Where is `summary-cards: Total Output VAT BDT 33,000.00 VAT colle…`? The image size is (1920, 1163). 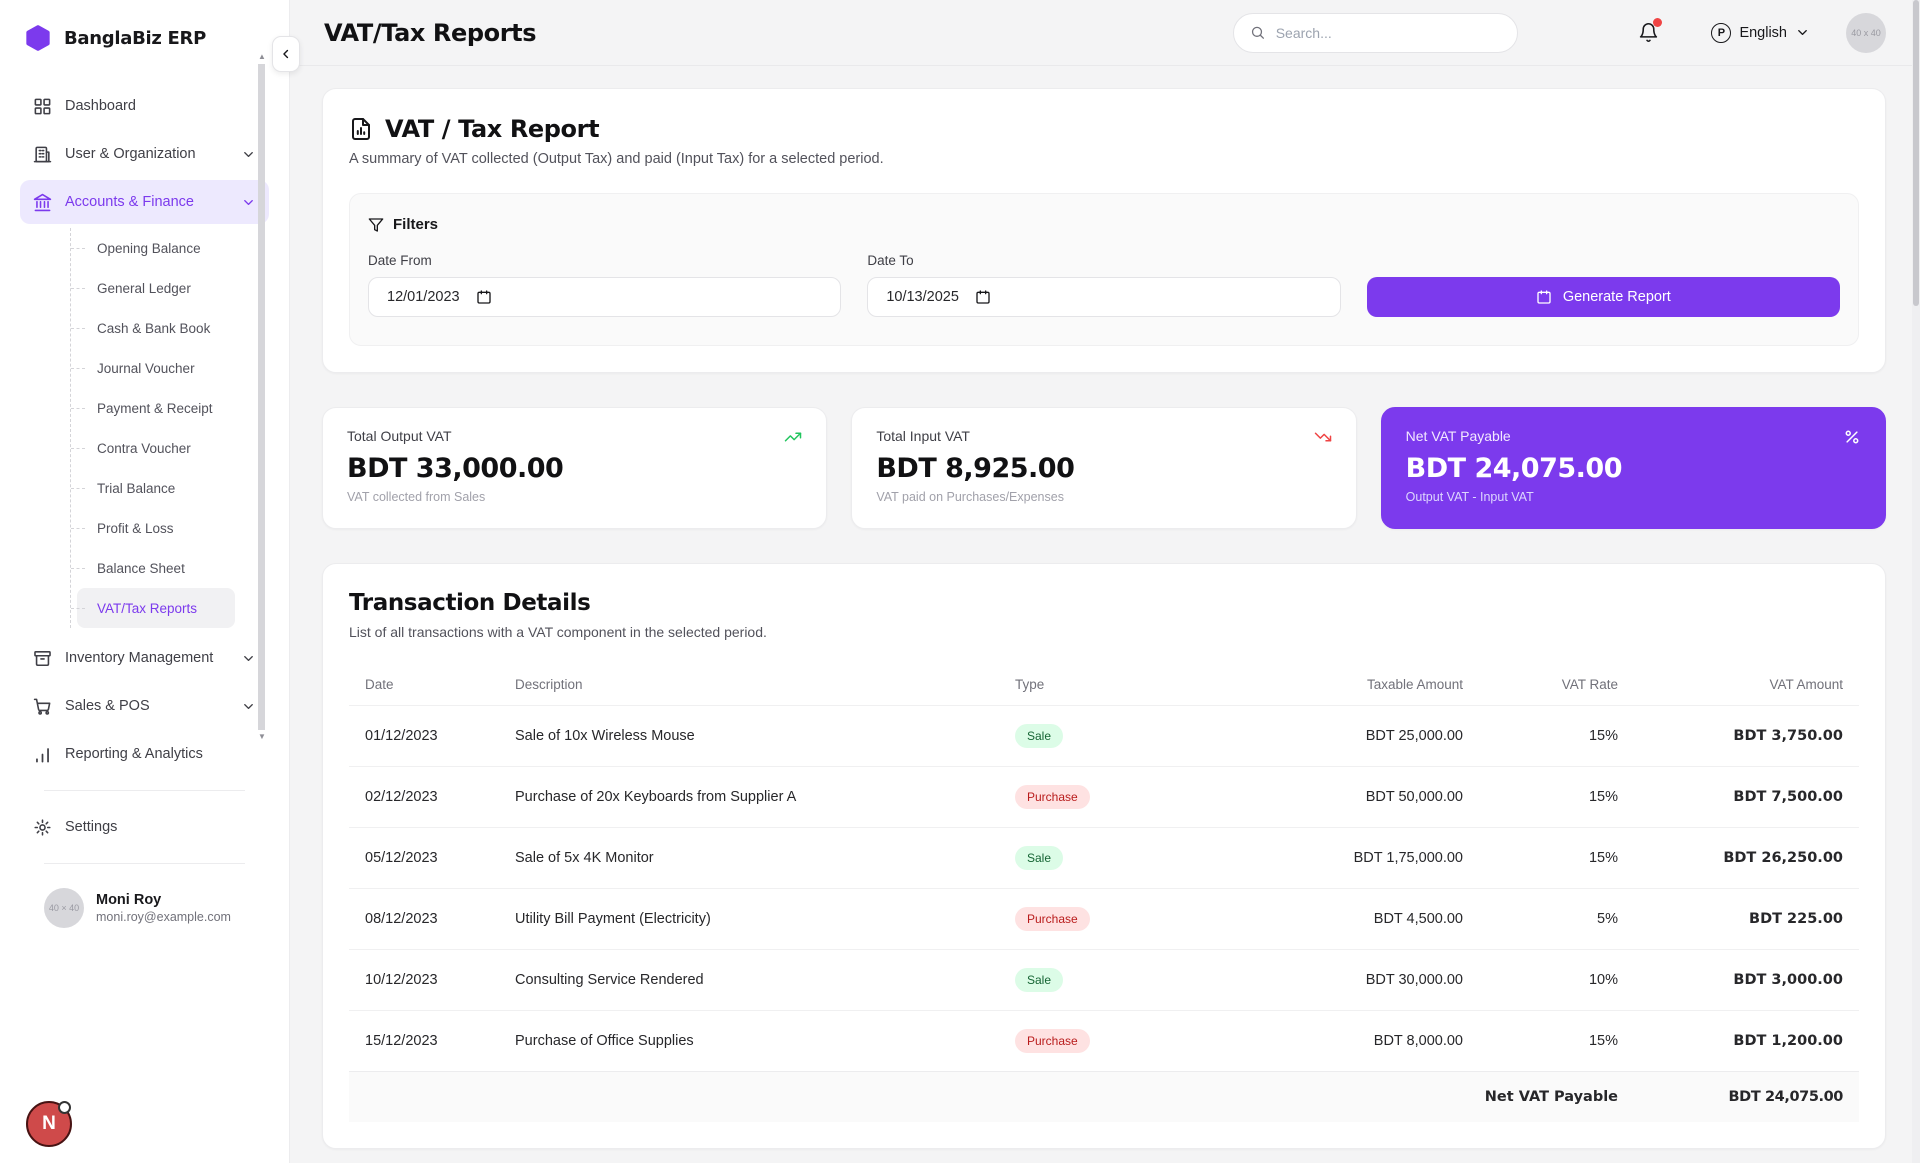
summary-cards: Total Output VAT BDT 33,000.00 VAT colle… is located at coordinates (1104, 468).